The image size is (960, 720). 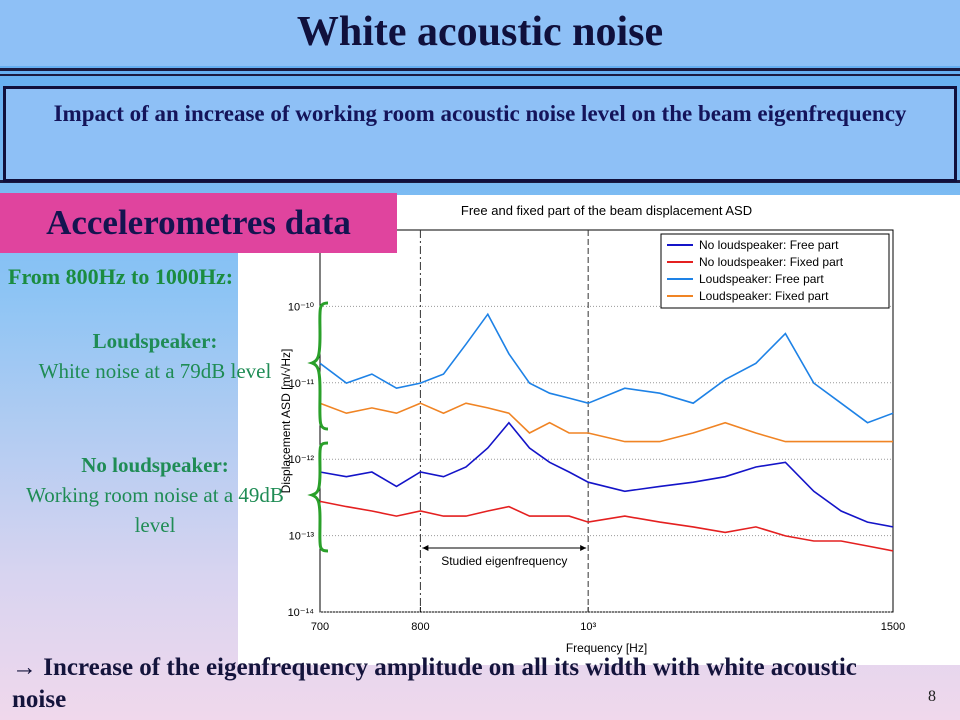 I want to click on note-heading: No loudspeaker:, so click(x=155, y=465).